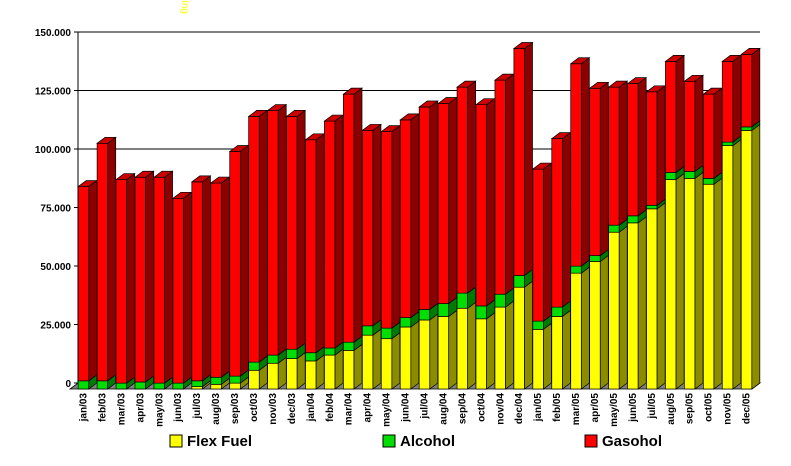  Describe the element at coordinates (557, 407) in the screenshot. I see `x-tick-label: feb/05` at that location.